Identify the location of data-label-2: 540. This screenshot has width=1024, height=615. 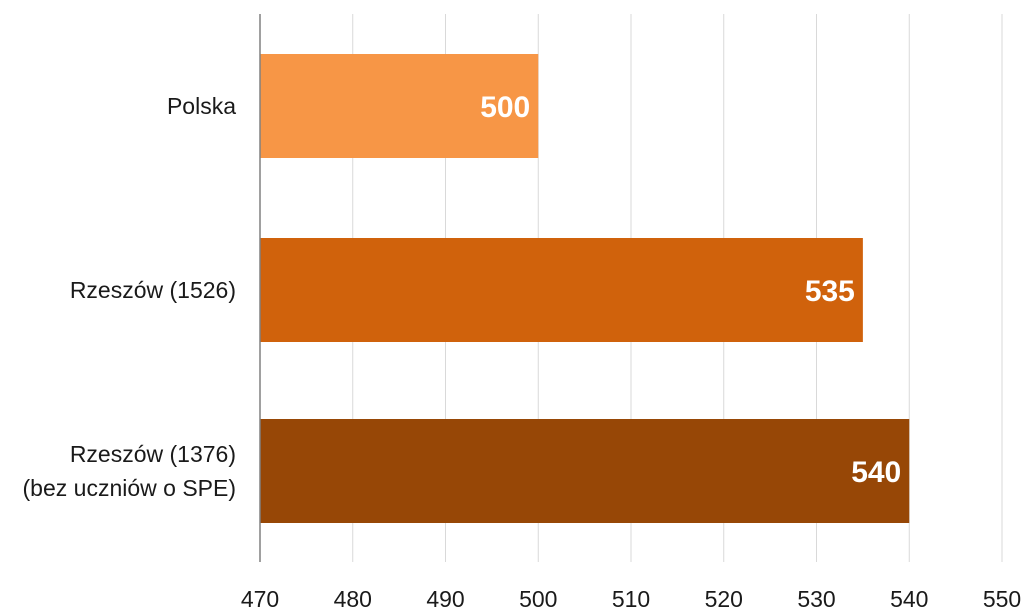
(876, 472).